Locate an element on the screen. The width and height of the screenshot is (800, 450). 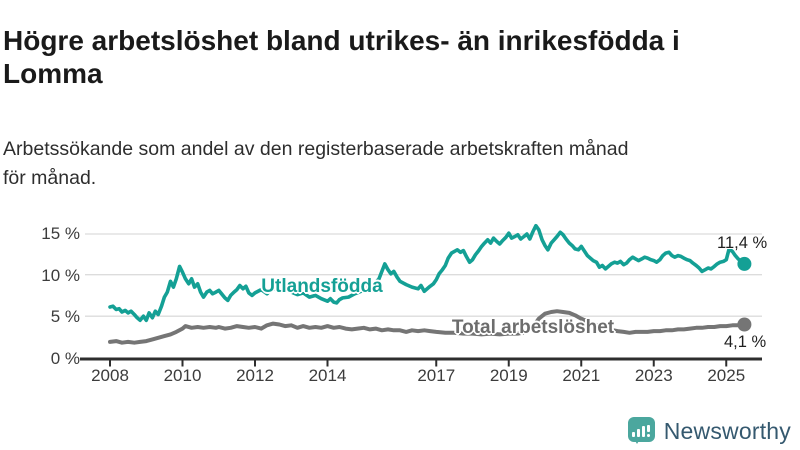
x-axis-tick-label: 2023 is located at coordinates (653, 375).